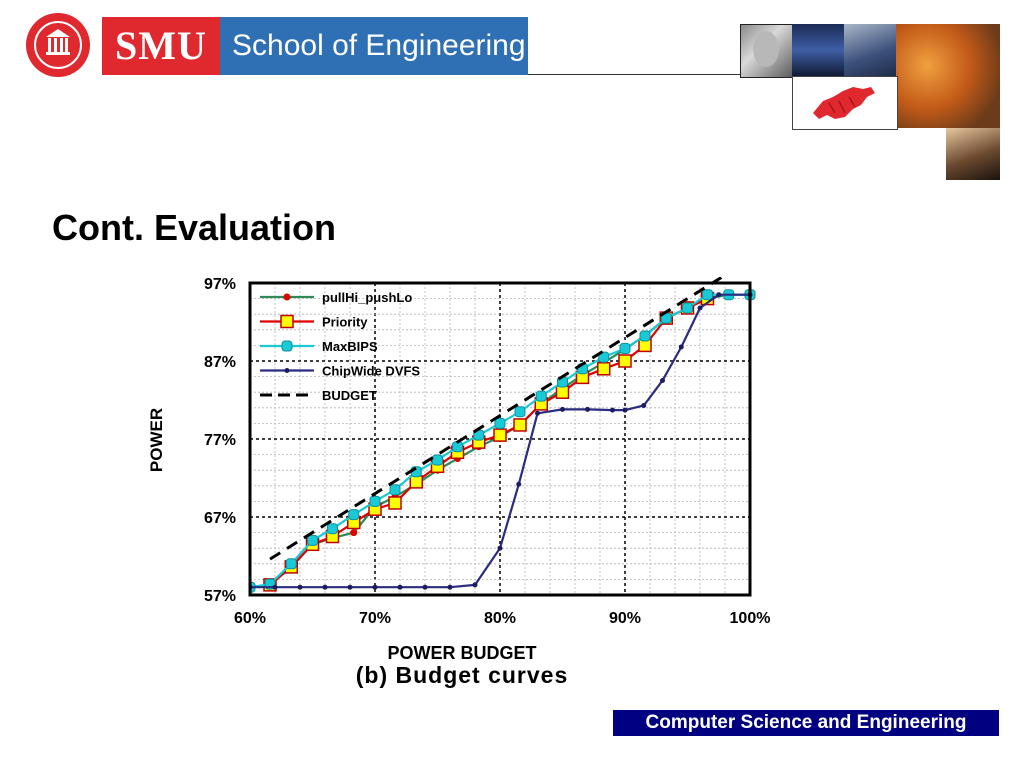 This screenshot has width=1024, height=768. Describe the element at coordinates (375, 618) in the screenshot. I see `x-tick-label: 70%` at that location.